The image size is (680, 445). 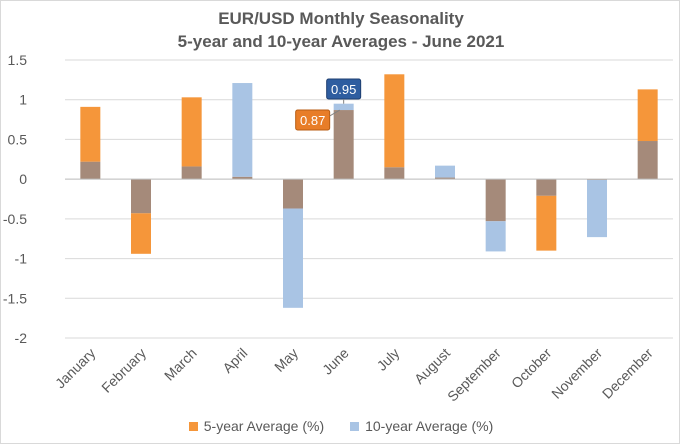 What do you see at coordinates (234, 360) in the screenshot?
I see `x-tick-label: April` at bounding box center [234, 360].